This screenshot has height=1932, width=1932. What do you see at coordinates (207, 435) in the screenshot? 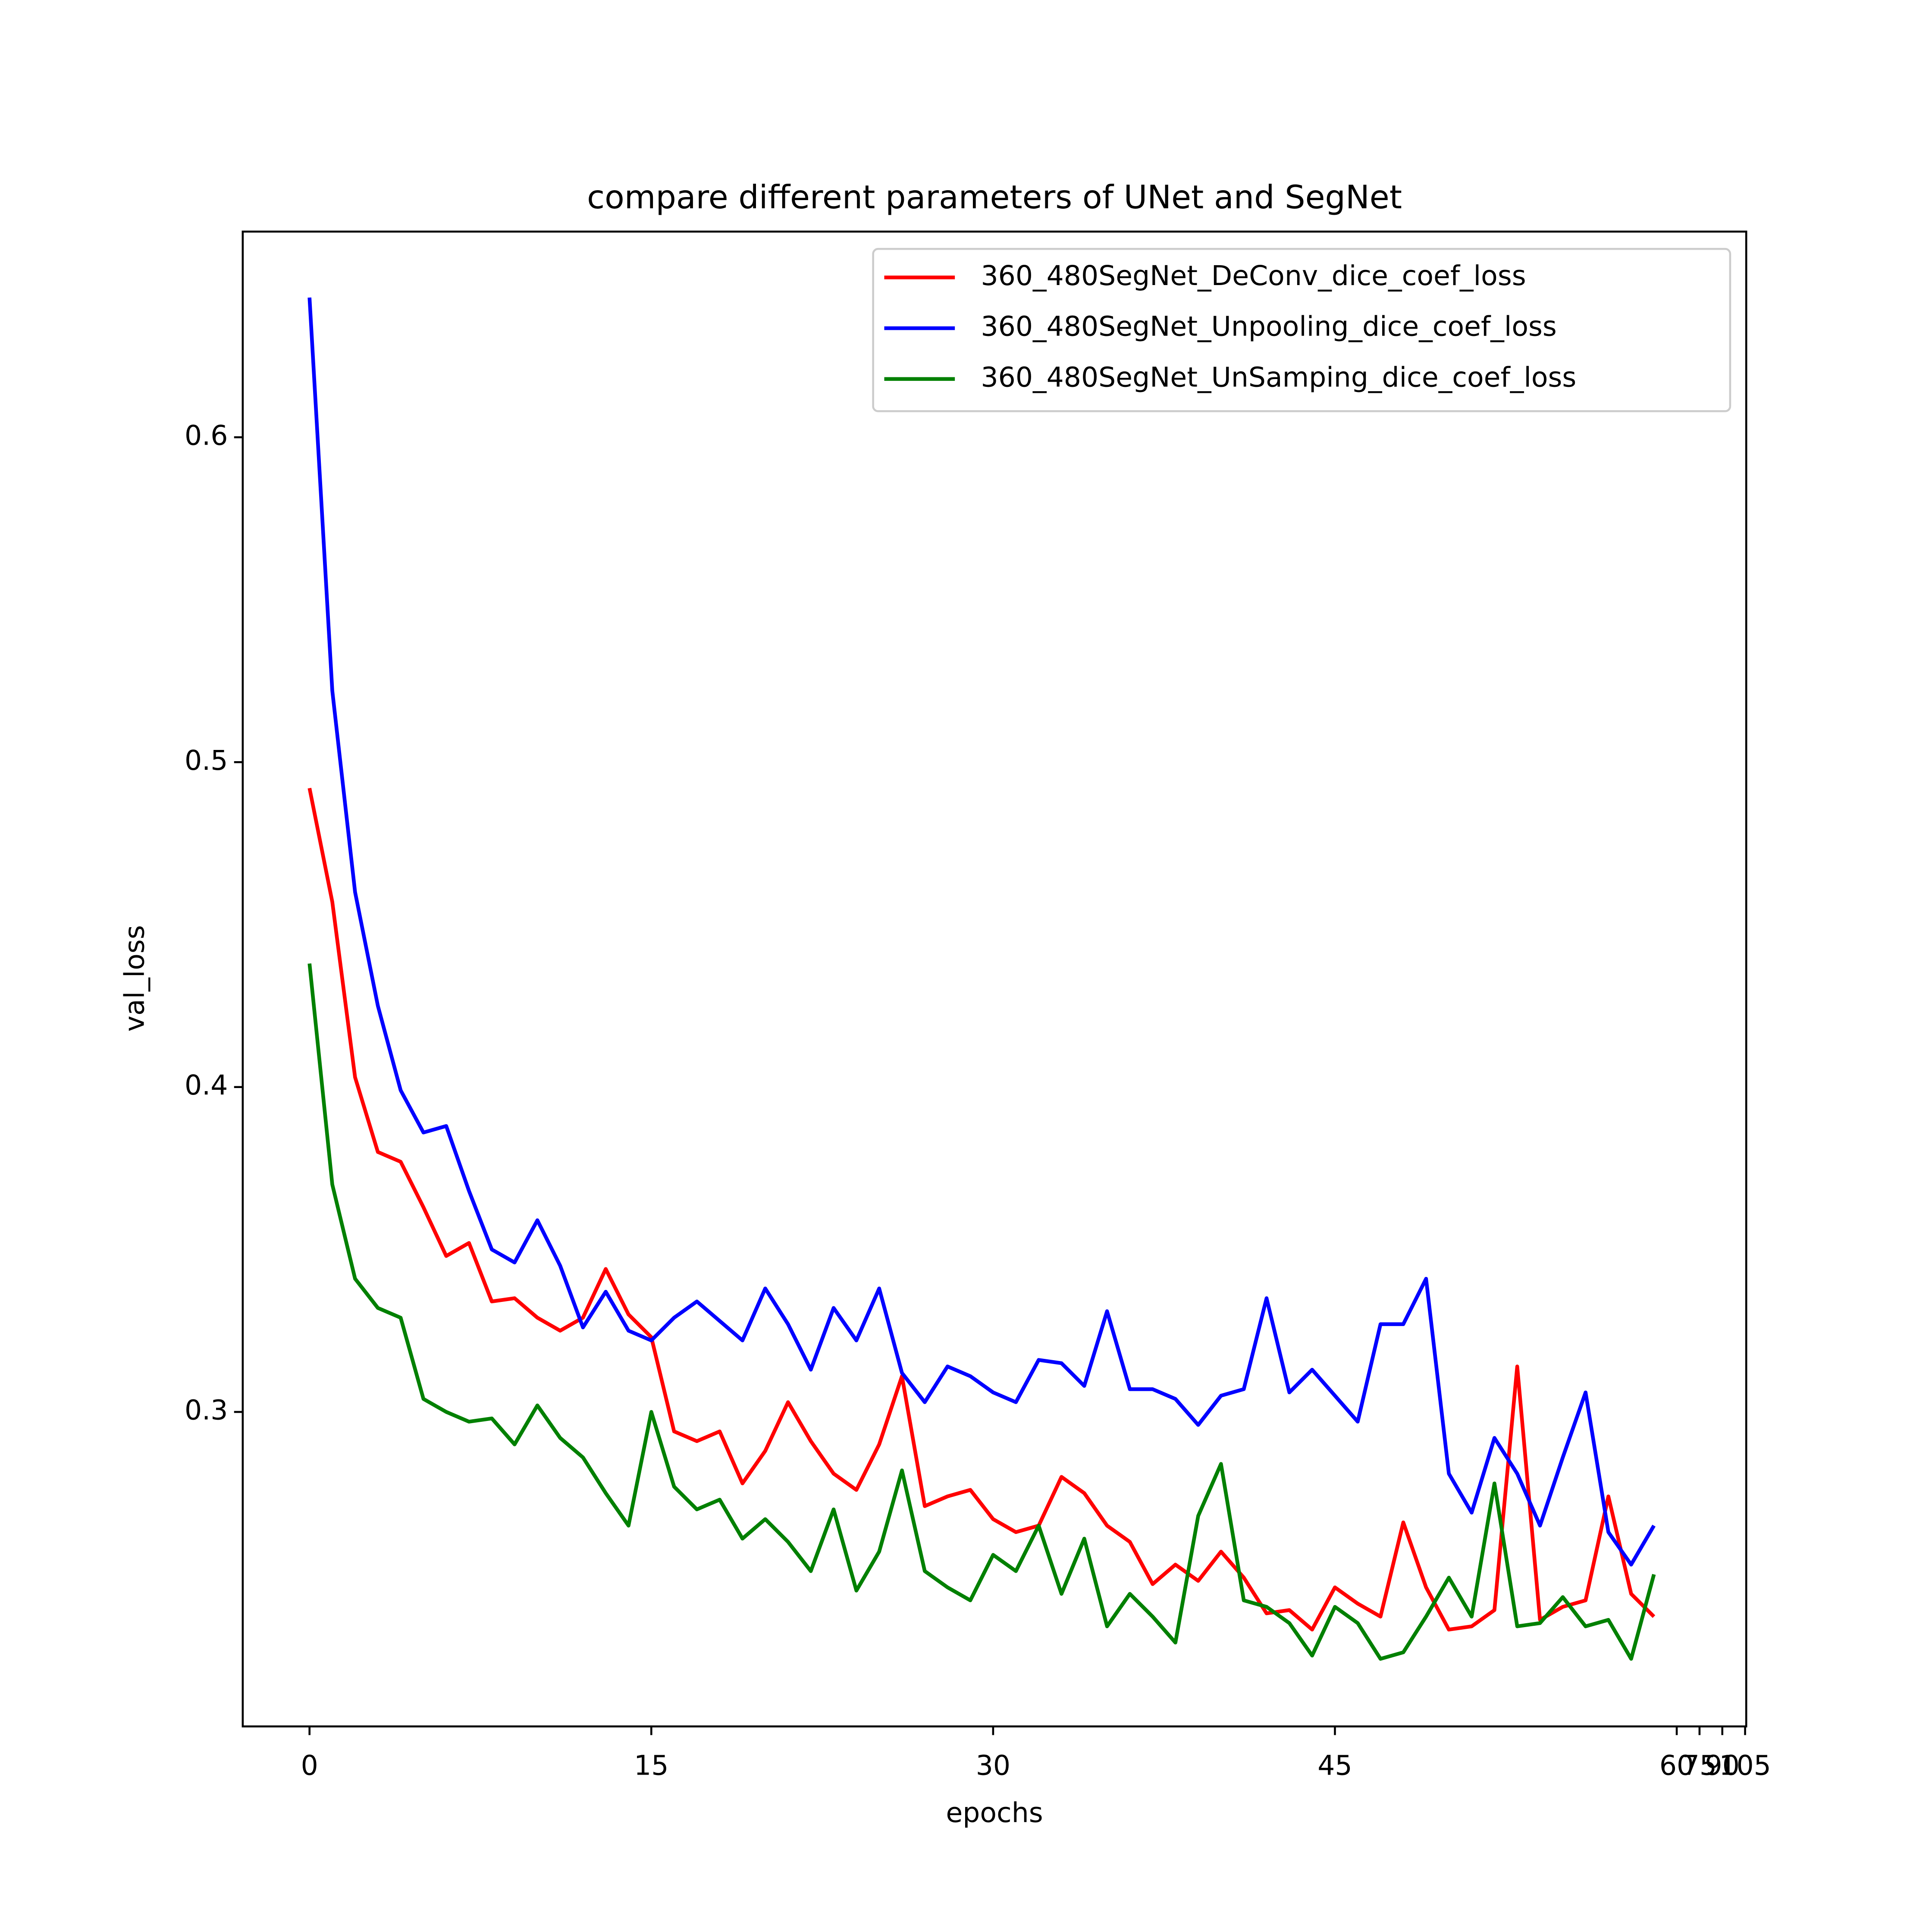
I see `y-tick-label: 0.6` at bounding box center [207, 435].